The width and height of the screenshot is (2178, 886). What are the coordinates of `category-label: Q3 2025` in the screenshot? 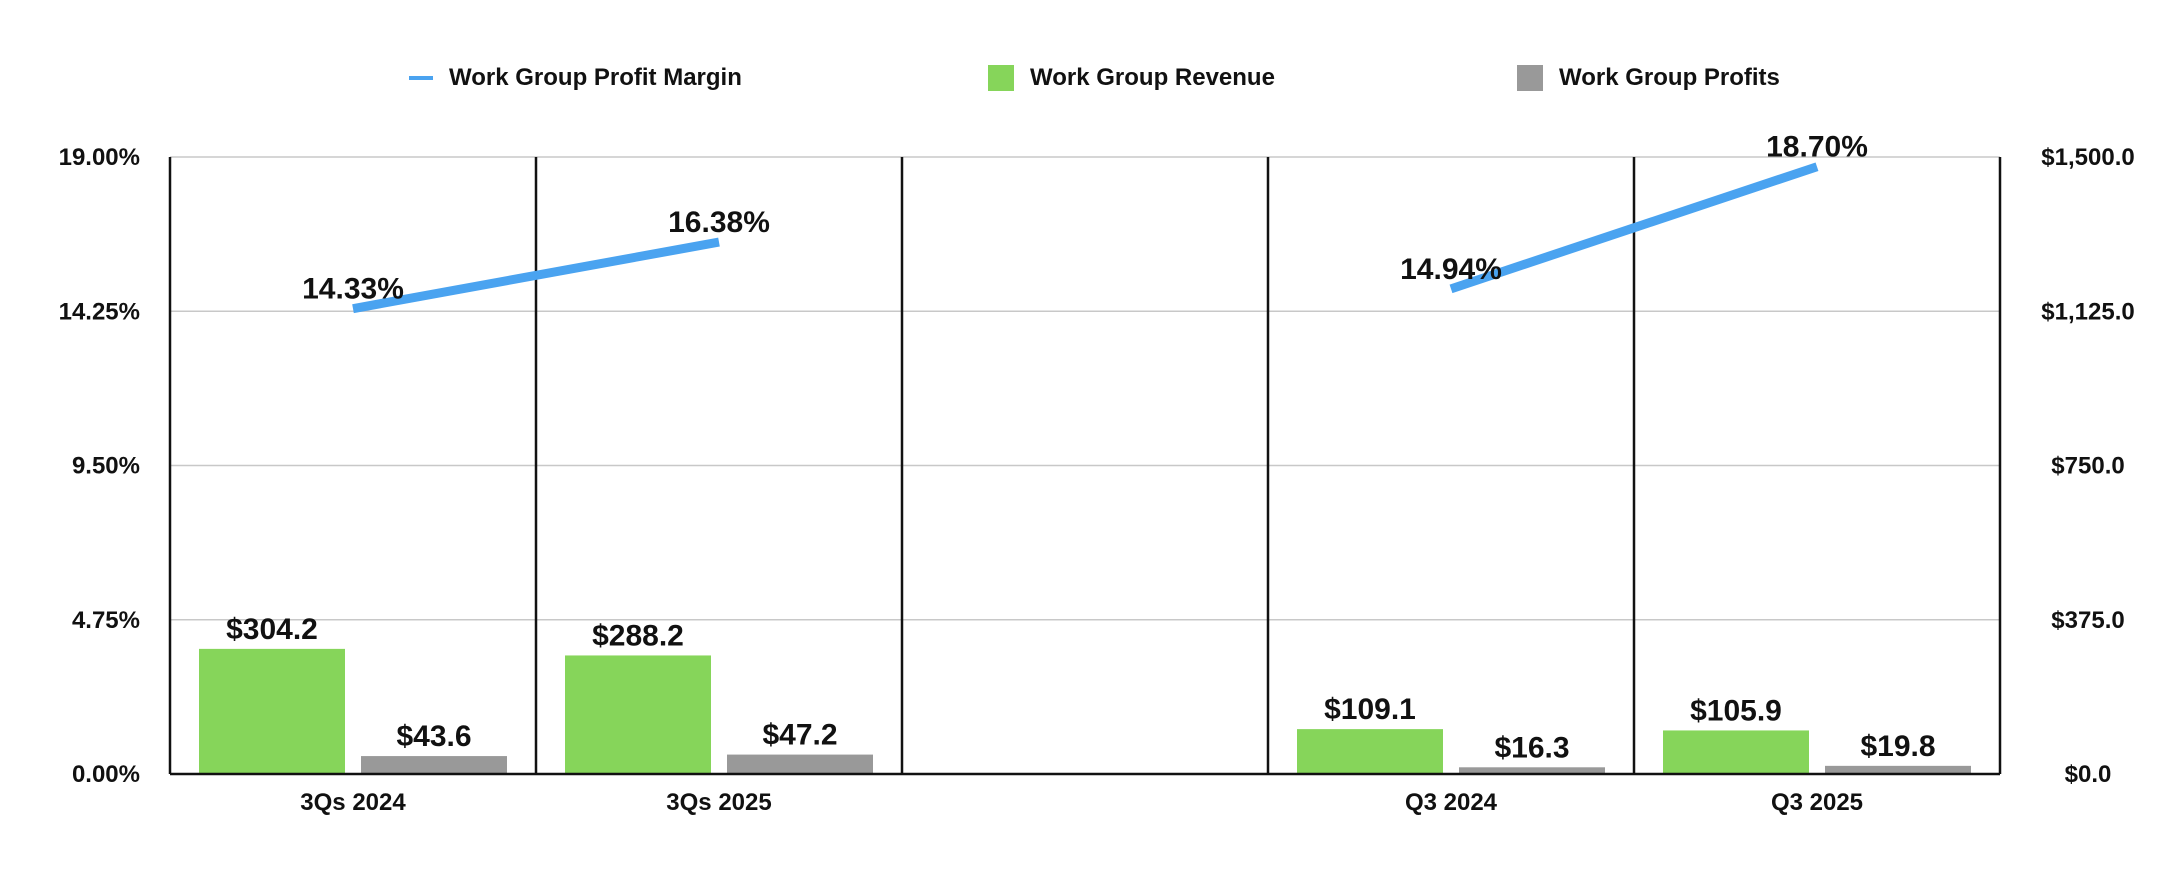 It's located at (1817, 802).